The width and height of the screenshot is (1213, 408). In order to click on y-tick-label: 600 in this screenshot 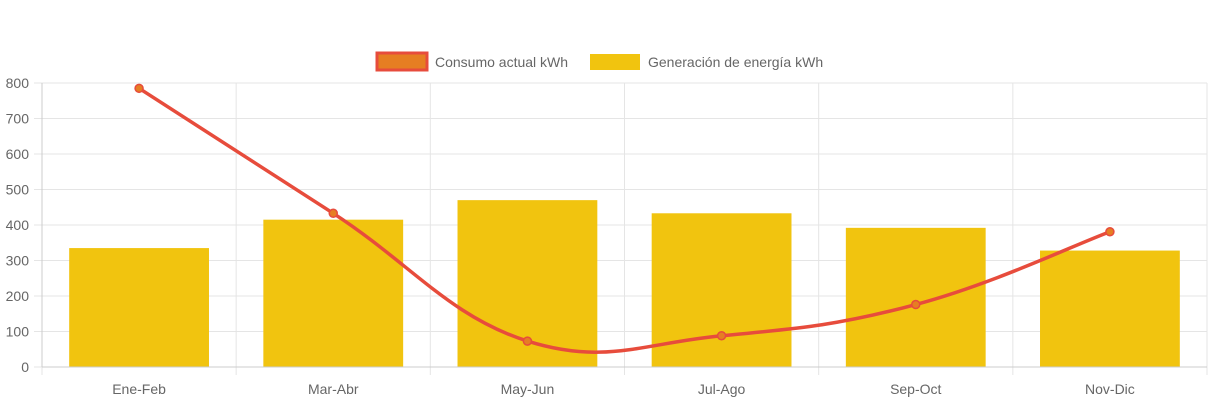, I will do `click(18, 154)`.